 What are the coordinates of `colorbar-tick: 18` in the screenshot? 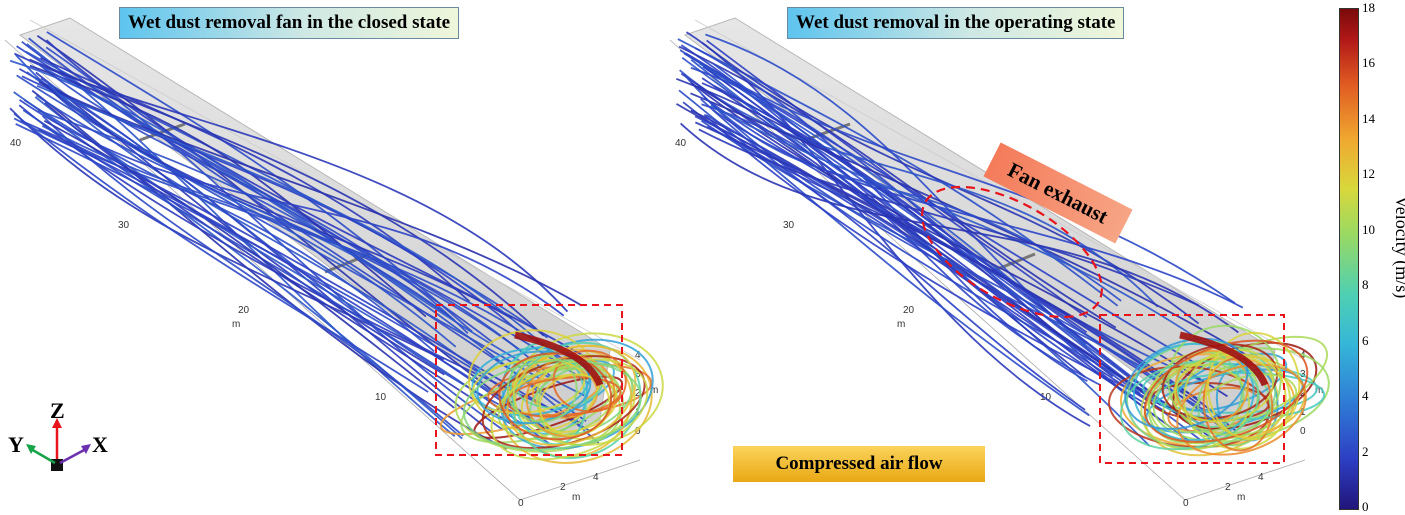 It's located at (1368, 7).